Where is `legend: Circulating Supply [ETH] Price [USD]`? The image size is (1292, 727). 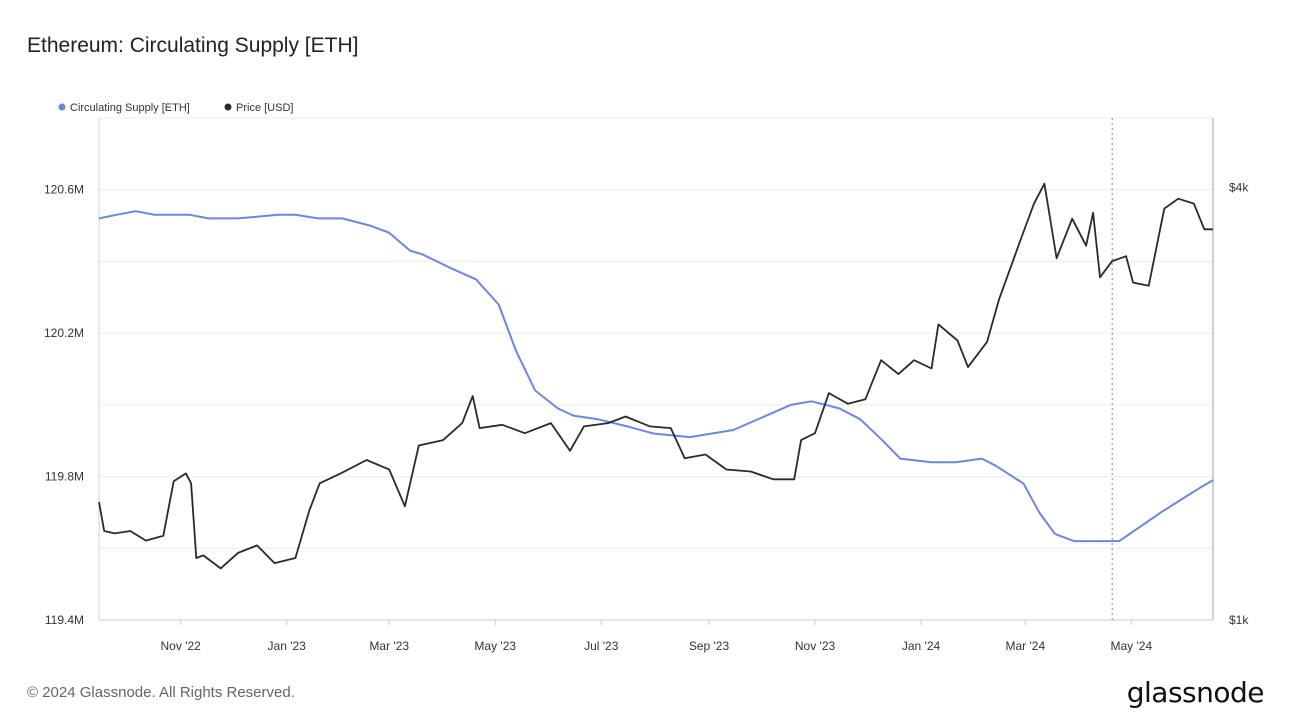
legend: Circulating Supply [ETH] Price [USD] is located at coordinates (175, 108).